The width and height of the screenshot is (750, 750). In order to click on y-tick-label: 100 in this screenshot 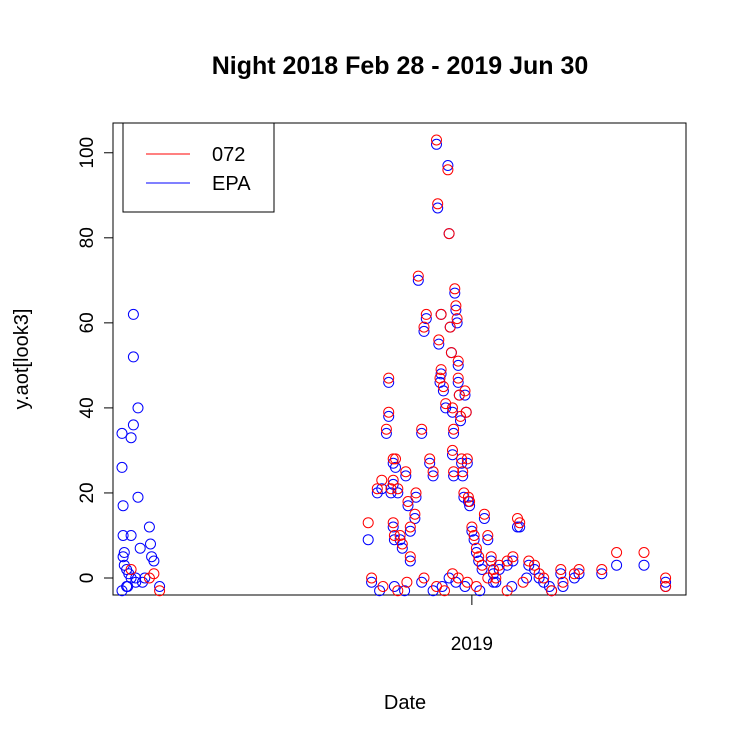, I will do `click(87, 153)`.